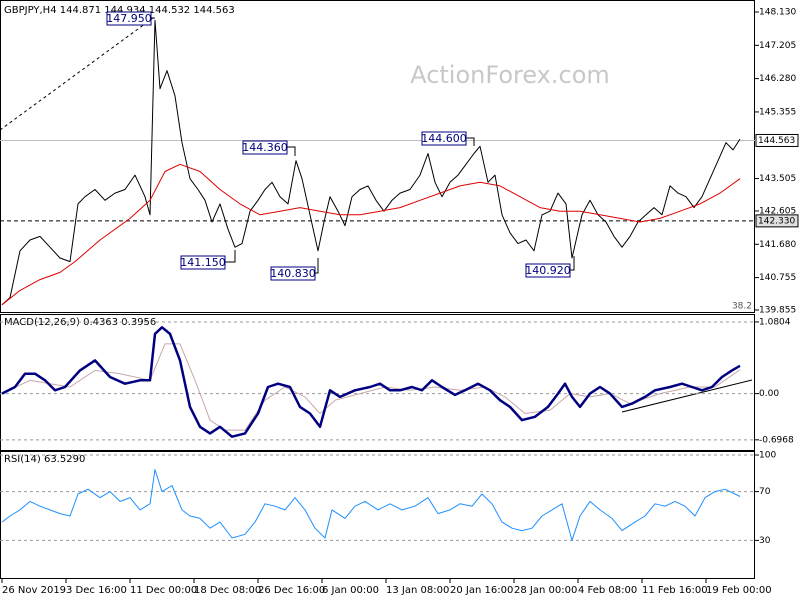  Describe the element at coordinates (510, 75) in the screenshot. I see `watermark: ActionForex.com` at that location.